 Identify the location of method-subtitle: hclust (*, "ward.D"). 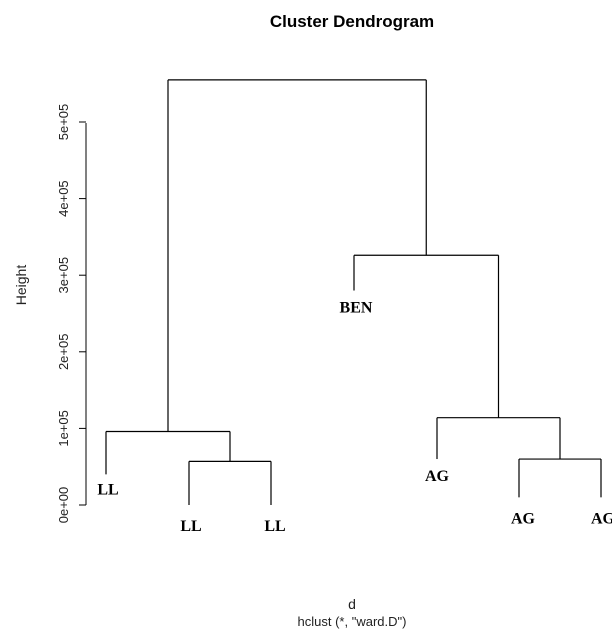
(352, 621).